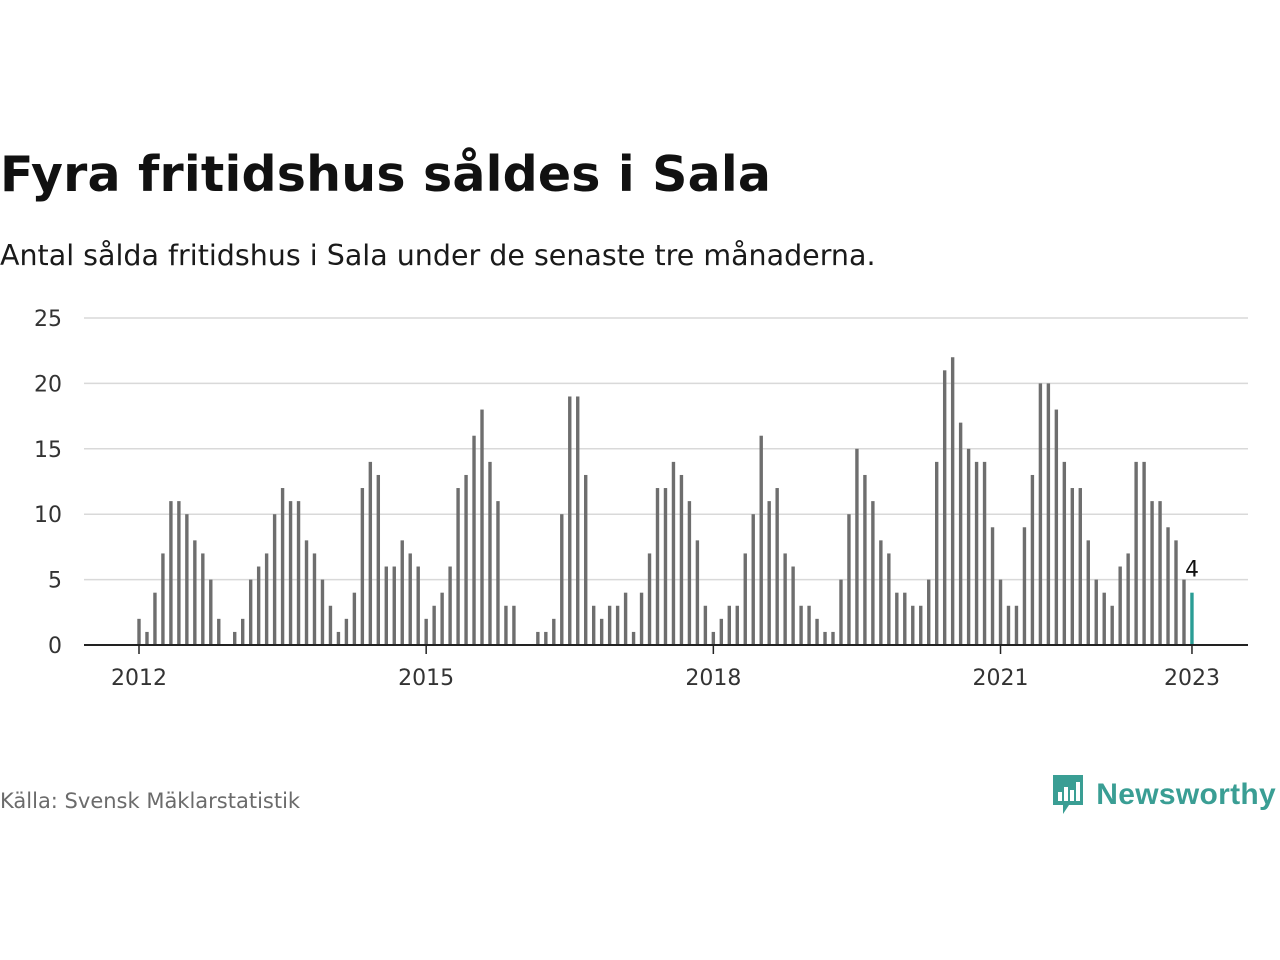  Describe the element at coordinates (48, 515) in the screenshot. I see `y-tick-label: 10` at that location.